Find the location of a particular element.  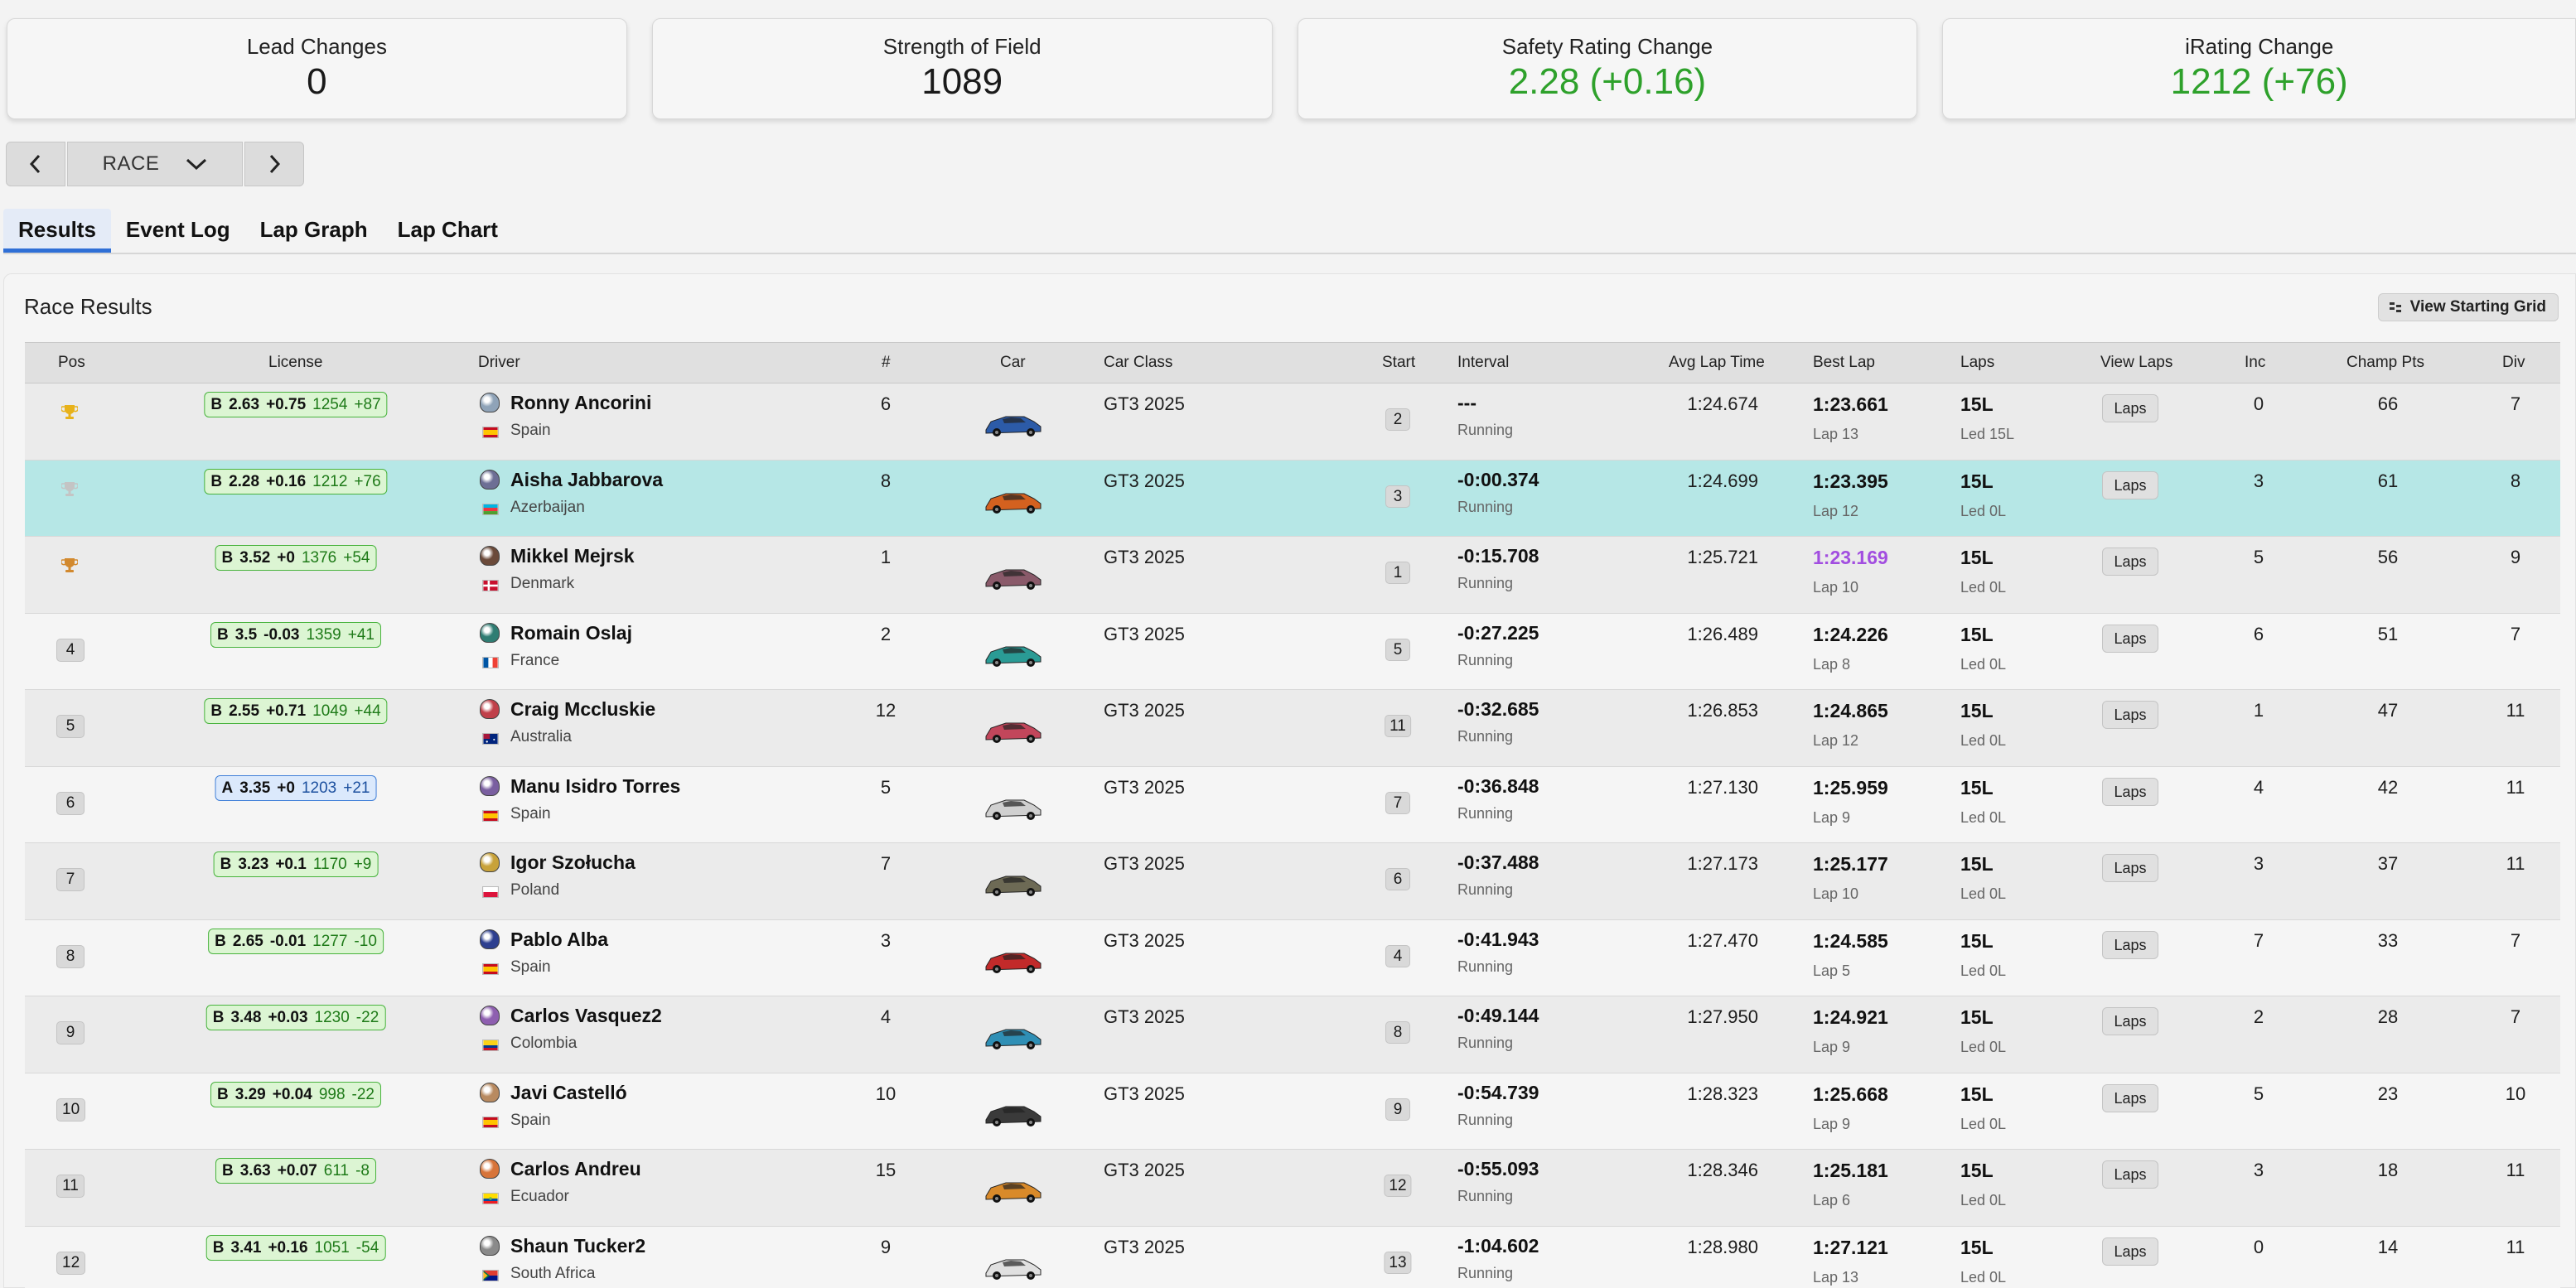

license-badge: B 2.65 -0.01 1277 -10 is located at coordinates (296, 941).